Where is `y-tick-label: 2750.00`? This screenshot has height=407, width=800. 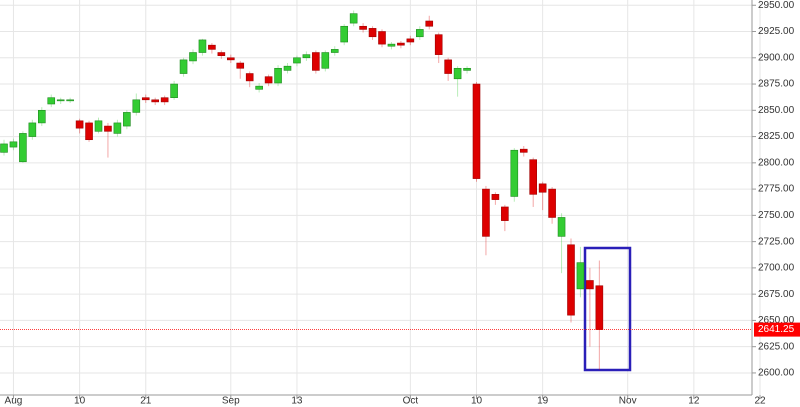 y-tick-label: 2750.00 is located at coordinates (776, 215).